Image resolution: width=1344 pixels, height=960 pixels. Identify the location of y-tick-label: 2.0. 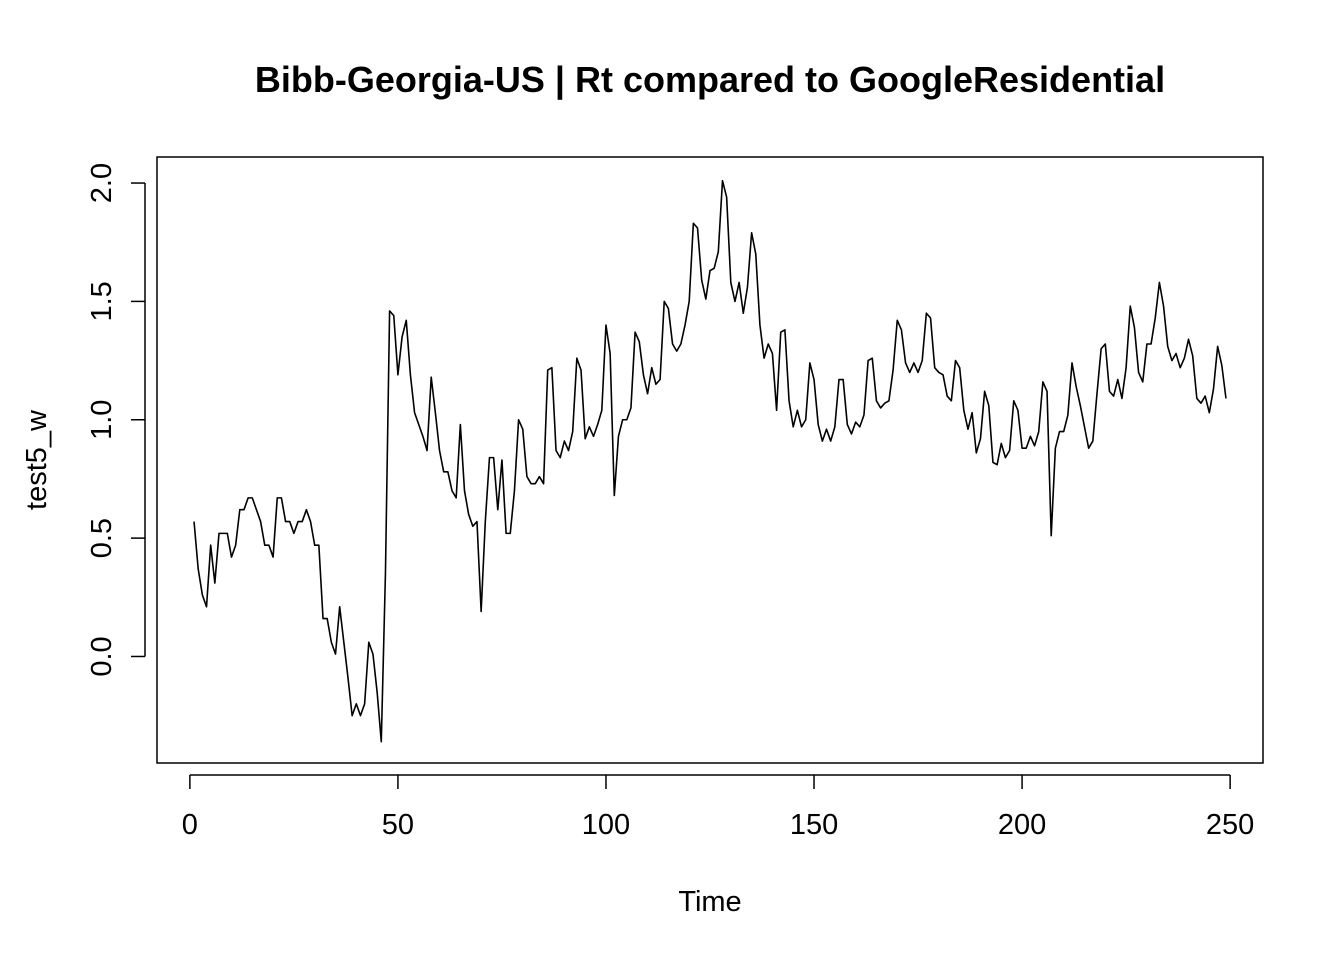
(102, 183).